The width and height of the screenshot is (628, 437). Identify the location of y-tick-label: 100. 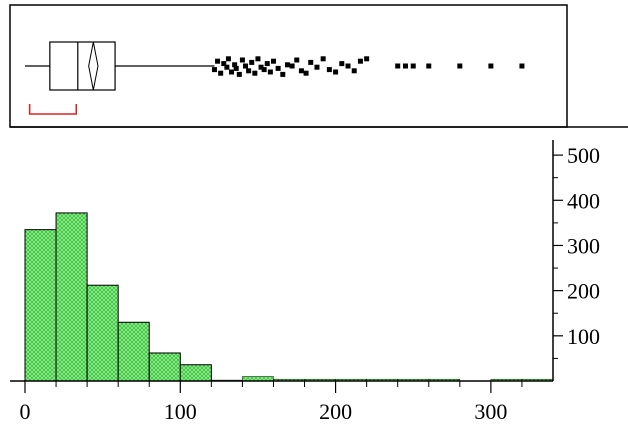
(583, 336).